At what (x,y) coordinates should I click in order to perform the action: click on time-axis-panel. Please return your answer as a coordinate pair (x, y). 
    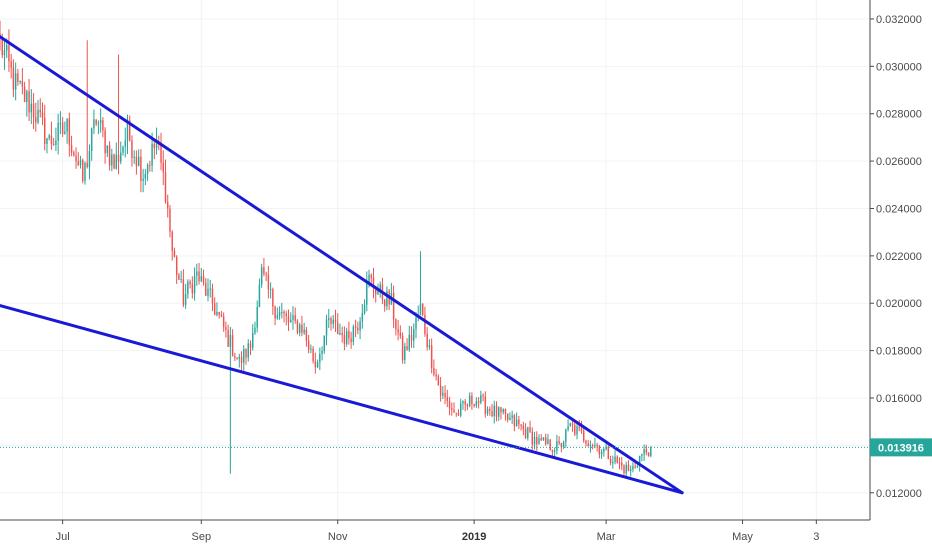
    Looking at the image, I should click on (466, 535).